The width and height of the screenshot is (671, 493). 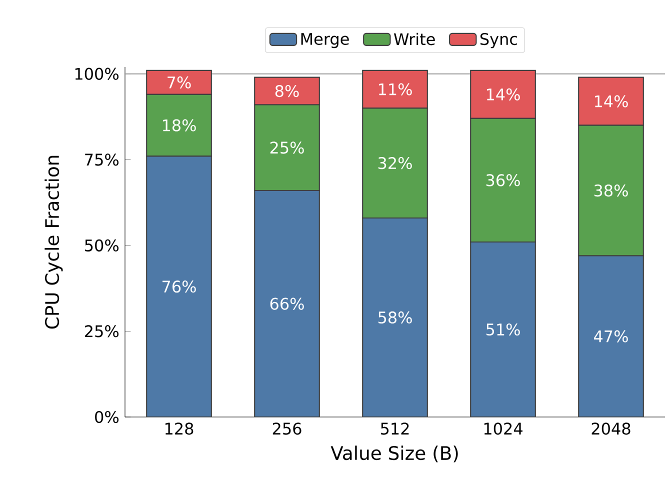 I want to click on data-label: 25%, so click(x=287, y=148).